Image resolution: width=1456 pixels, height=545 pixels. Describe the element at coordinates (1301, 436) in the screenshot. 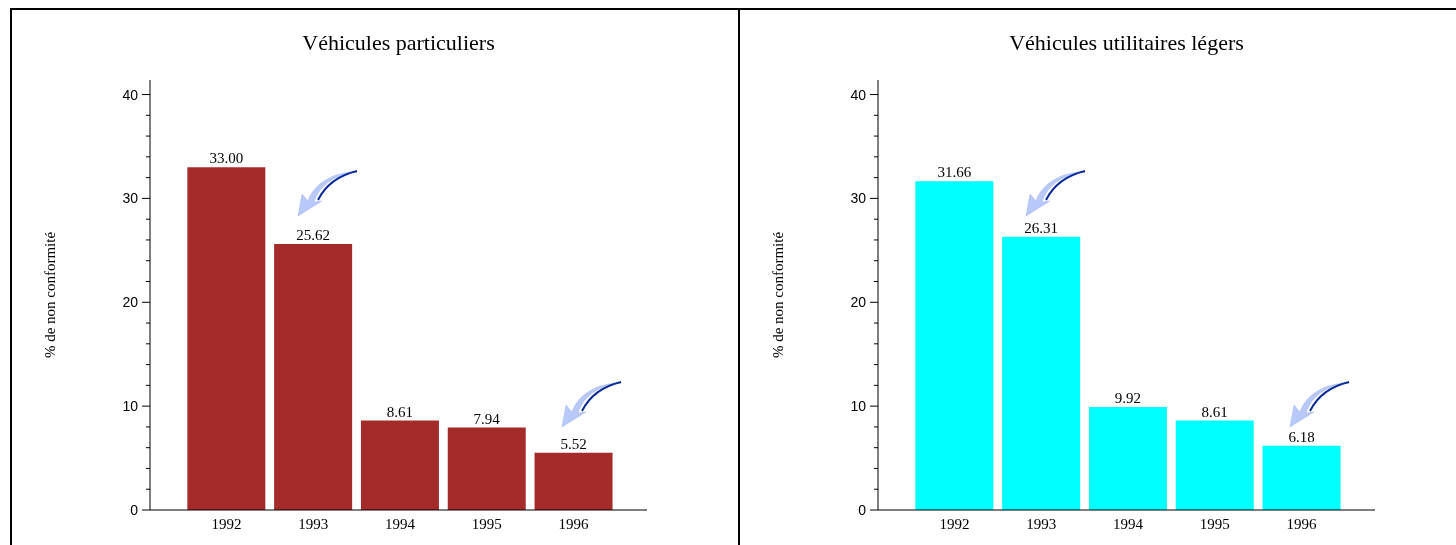

I see `data-label: 6.18` at that location.